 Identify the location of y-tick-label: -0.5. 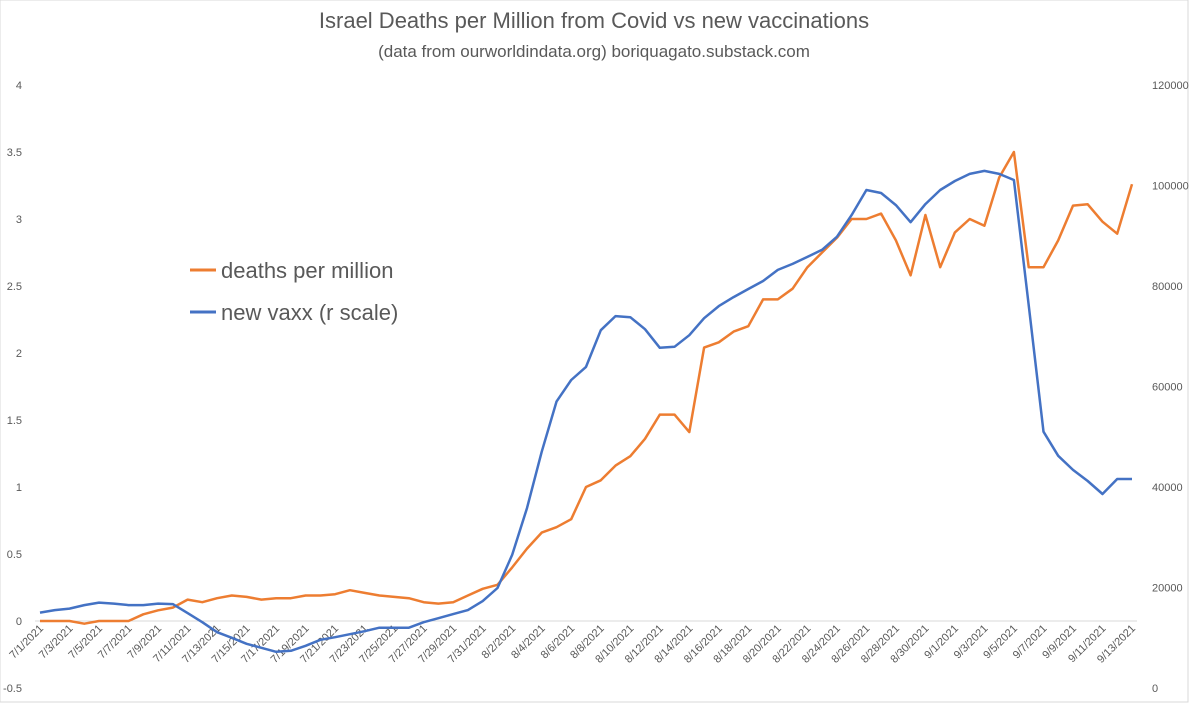
(12, 689).